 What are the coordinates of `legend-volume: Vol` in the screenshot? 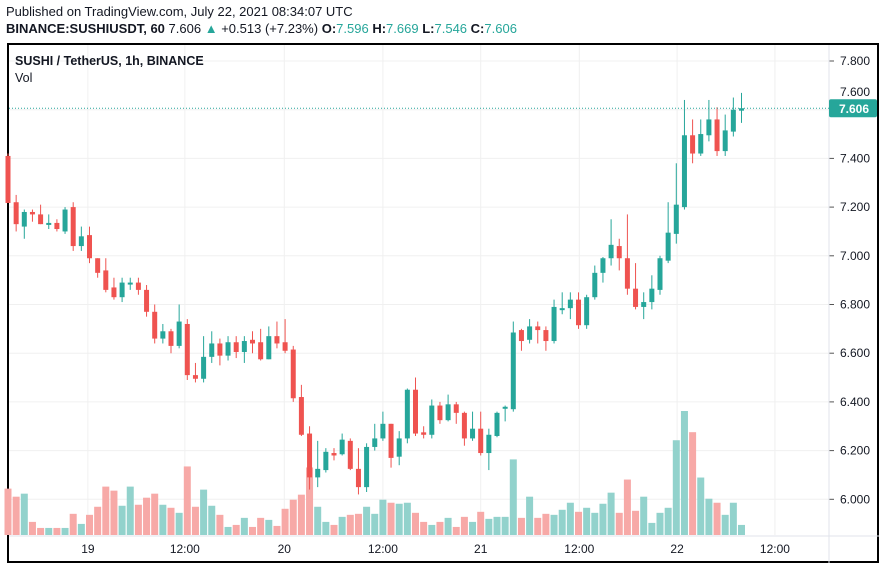 It's located at (24, 78).